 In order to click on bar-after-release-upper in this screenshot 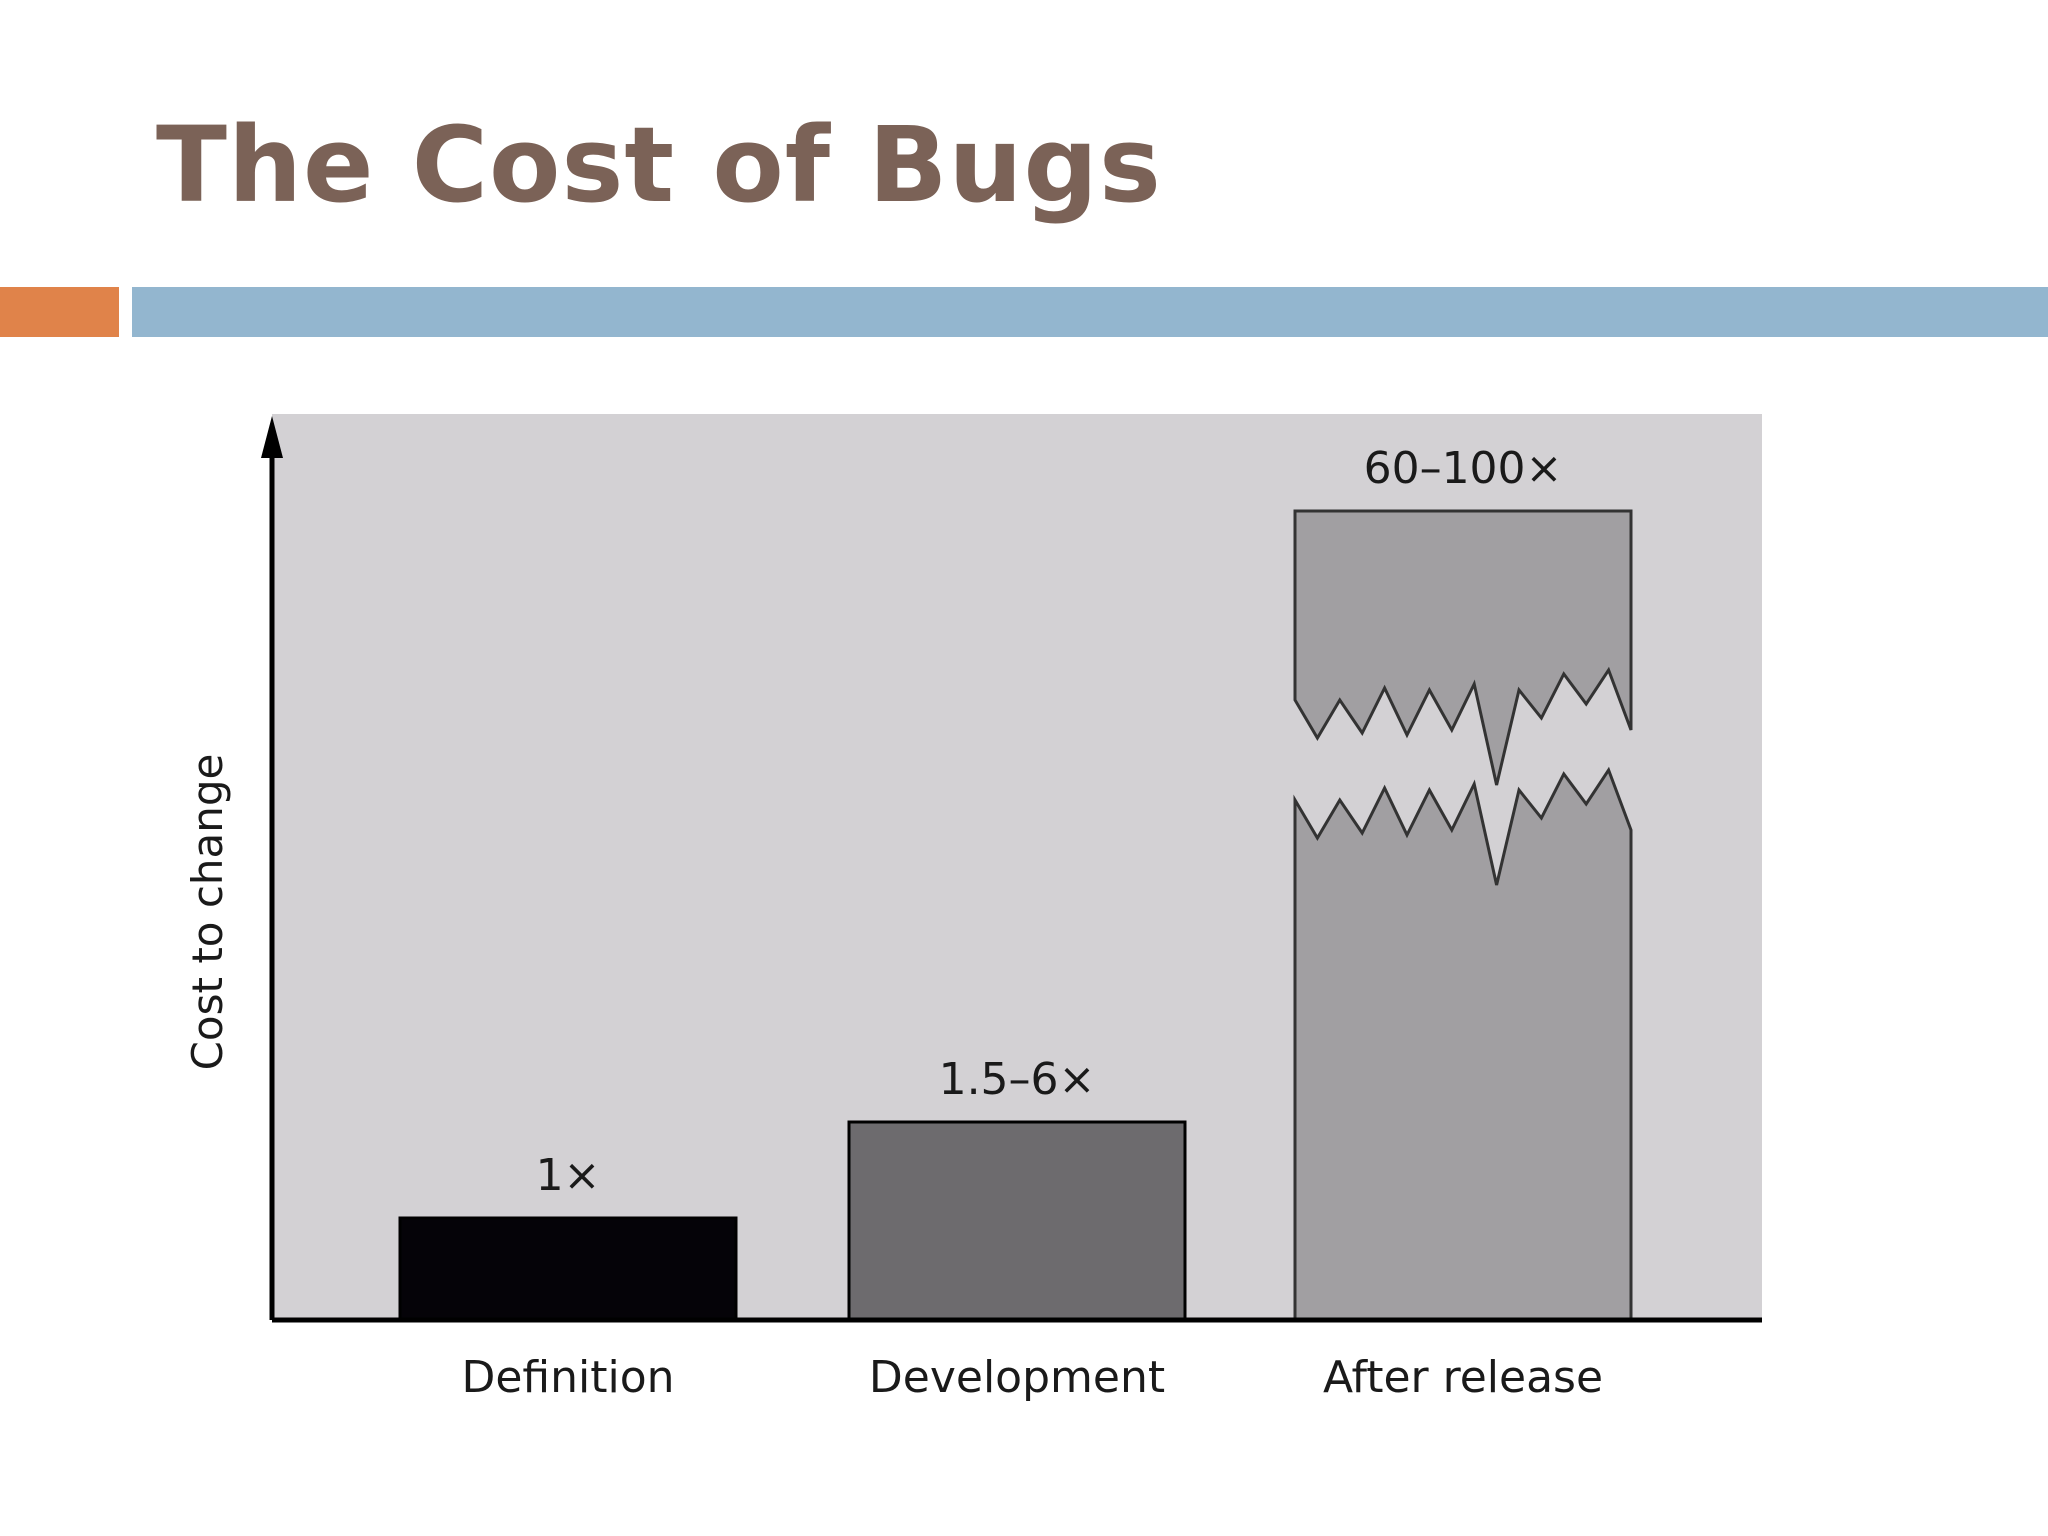, I will do `click(1463, 647)`.